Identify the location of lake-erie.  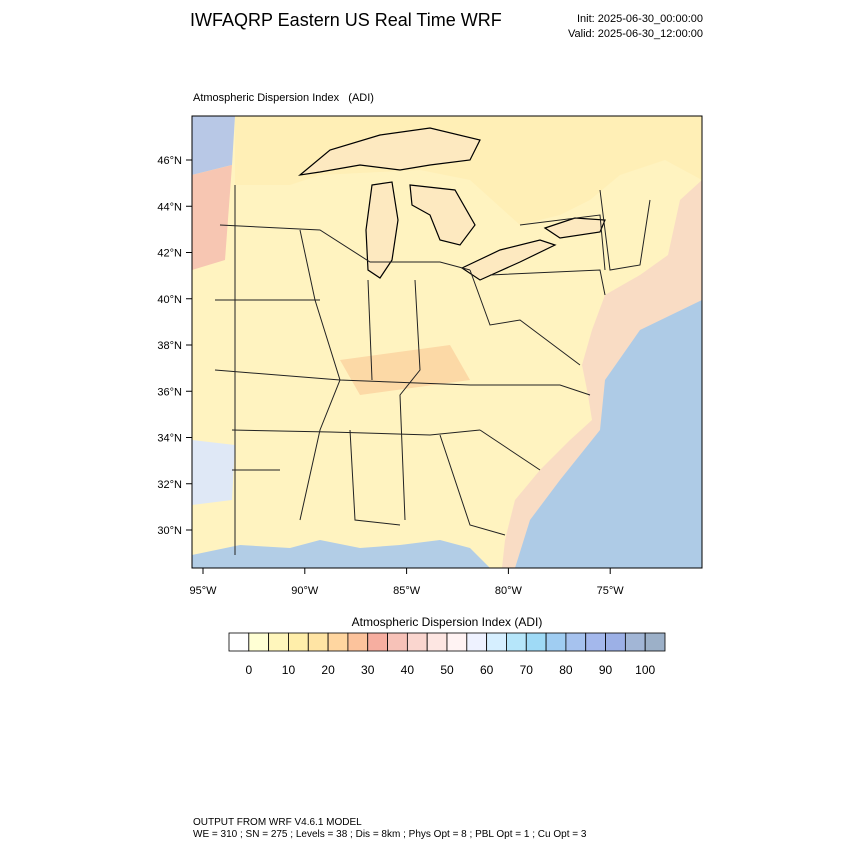
(508, 260).